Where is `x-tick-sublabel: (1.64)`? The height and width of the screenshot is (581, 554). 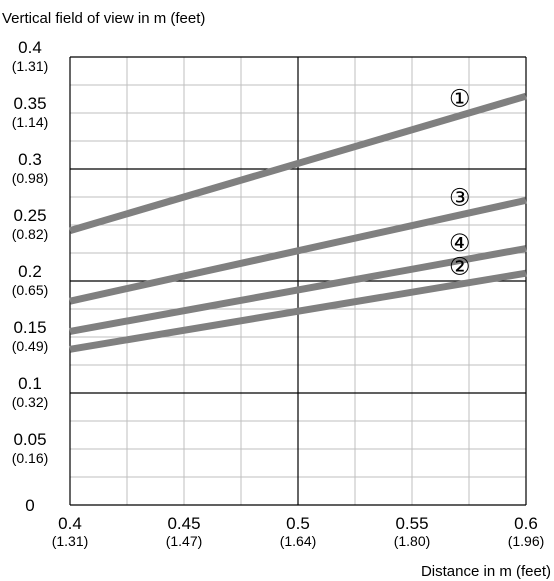
x-tick-sublabel: (1.64) is located at coordinates (298, 541).